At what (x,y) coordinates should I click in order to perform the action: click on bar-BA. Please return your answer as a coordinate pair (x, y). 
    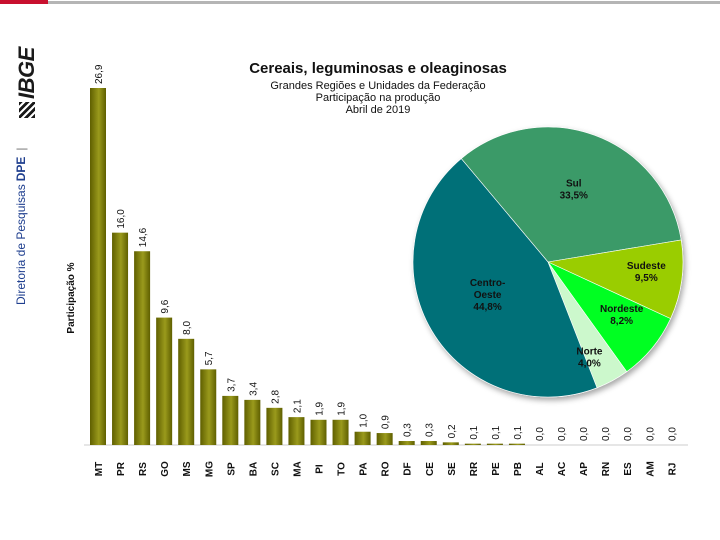
    Looking at the image, I should click on (252, 422).